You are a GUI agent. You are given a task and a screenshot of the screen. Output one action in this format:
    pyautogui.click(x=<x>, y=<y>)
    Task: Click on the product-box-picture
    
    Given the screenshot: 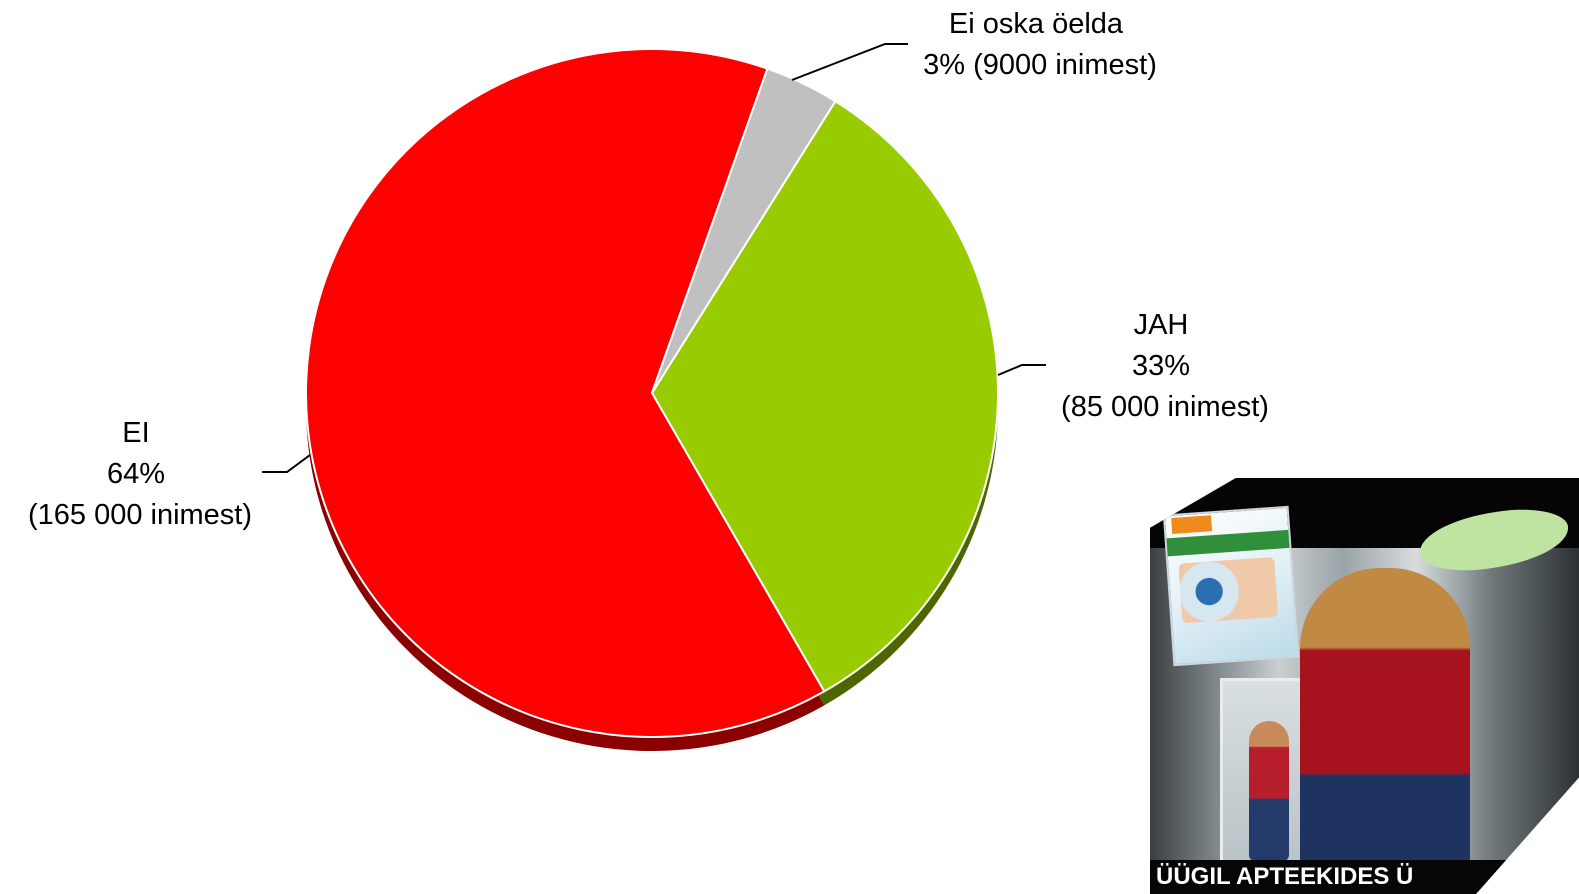 What is the action you would take?
    pyautogui.click(x=1228, y=590)
    